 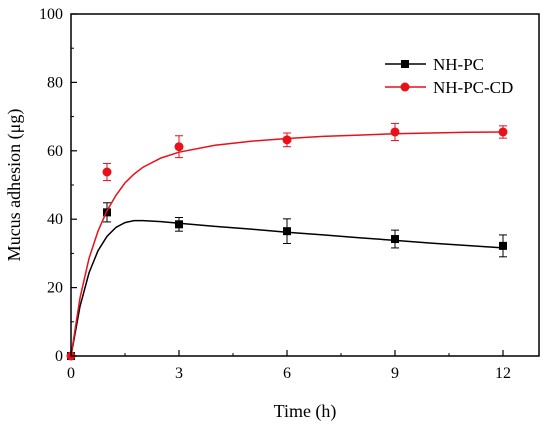 What do you see at coordinates (503, 373) in the screenshot?
I see `x-tick-label: 12` at bounding box center [503, 373].